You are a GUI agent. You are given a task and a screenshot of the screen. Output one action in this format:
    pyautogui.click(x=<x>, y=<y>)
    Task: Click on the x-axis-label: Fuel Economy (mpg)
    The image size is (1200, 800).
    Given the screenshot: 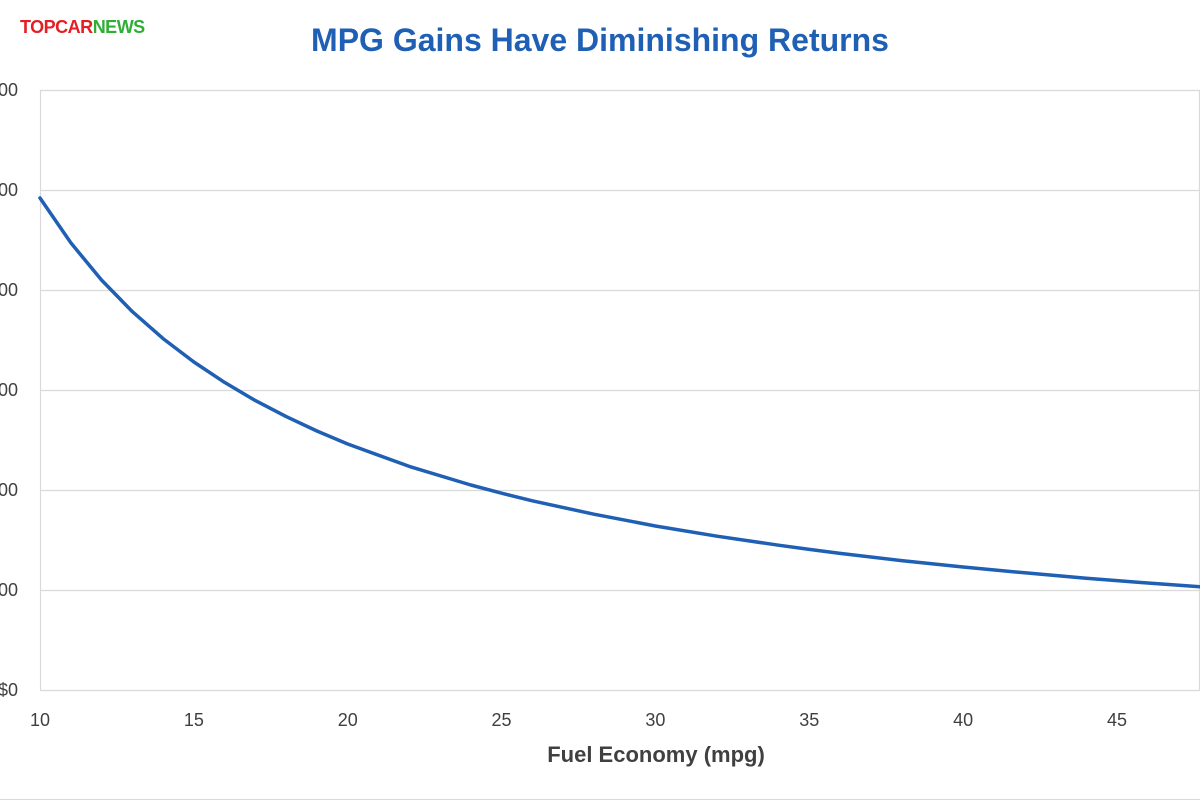 What is the action you would take?
    pyautogui.click(x=656, y=754)
    